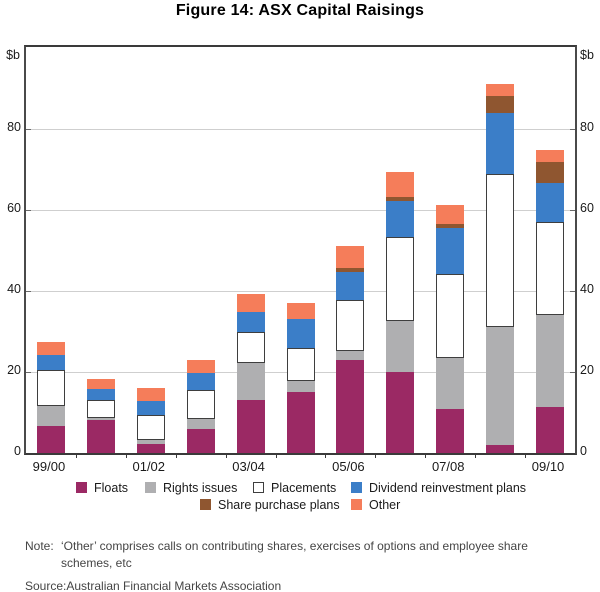  Describe the element at coordinates (39, 546) in the screenshot. I see `note-label: Note:` at that location.